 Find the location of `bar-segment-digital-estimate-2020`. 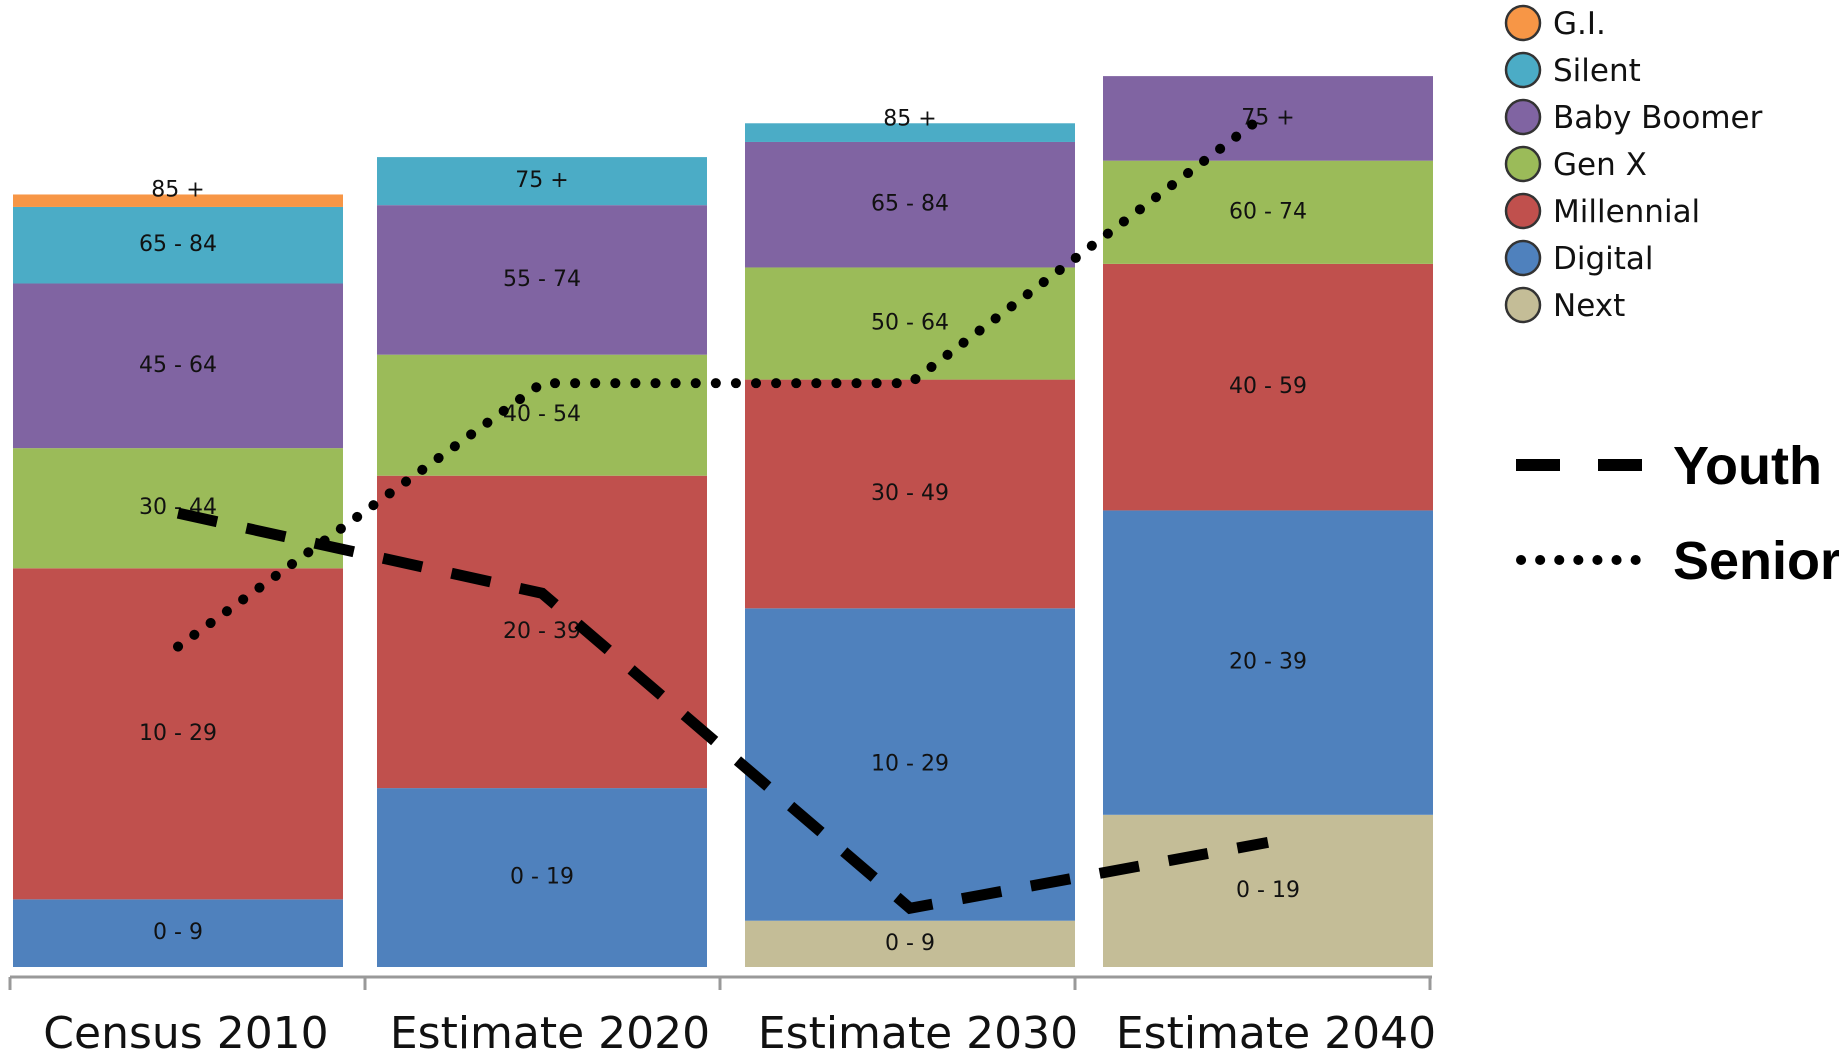

bar-segment-digital-estimate-2020 is located at coordinates (542, 877).